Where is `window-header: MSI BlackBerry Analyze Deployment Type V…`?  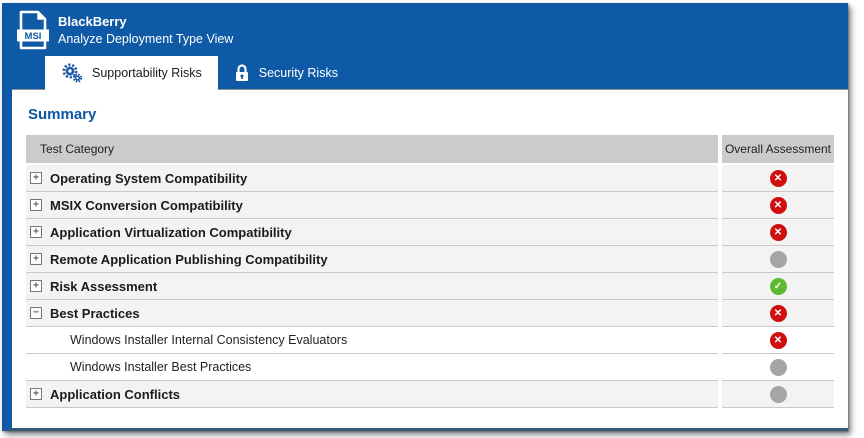 window-header: MSI BlackBerry Analyze Deployment Type V… is located at coordinates (430, 30).